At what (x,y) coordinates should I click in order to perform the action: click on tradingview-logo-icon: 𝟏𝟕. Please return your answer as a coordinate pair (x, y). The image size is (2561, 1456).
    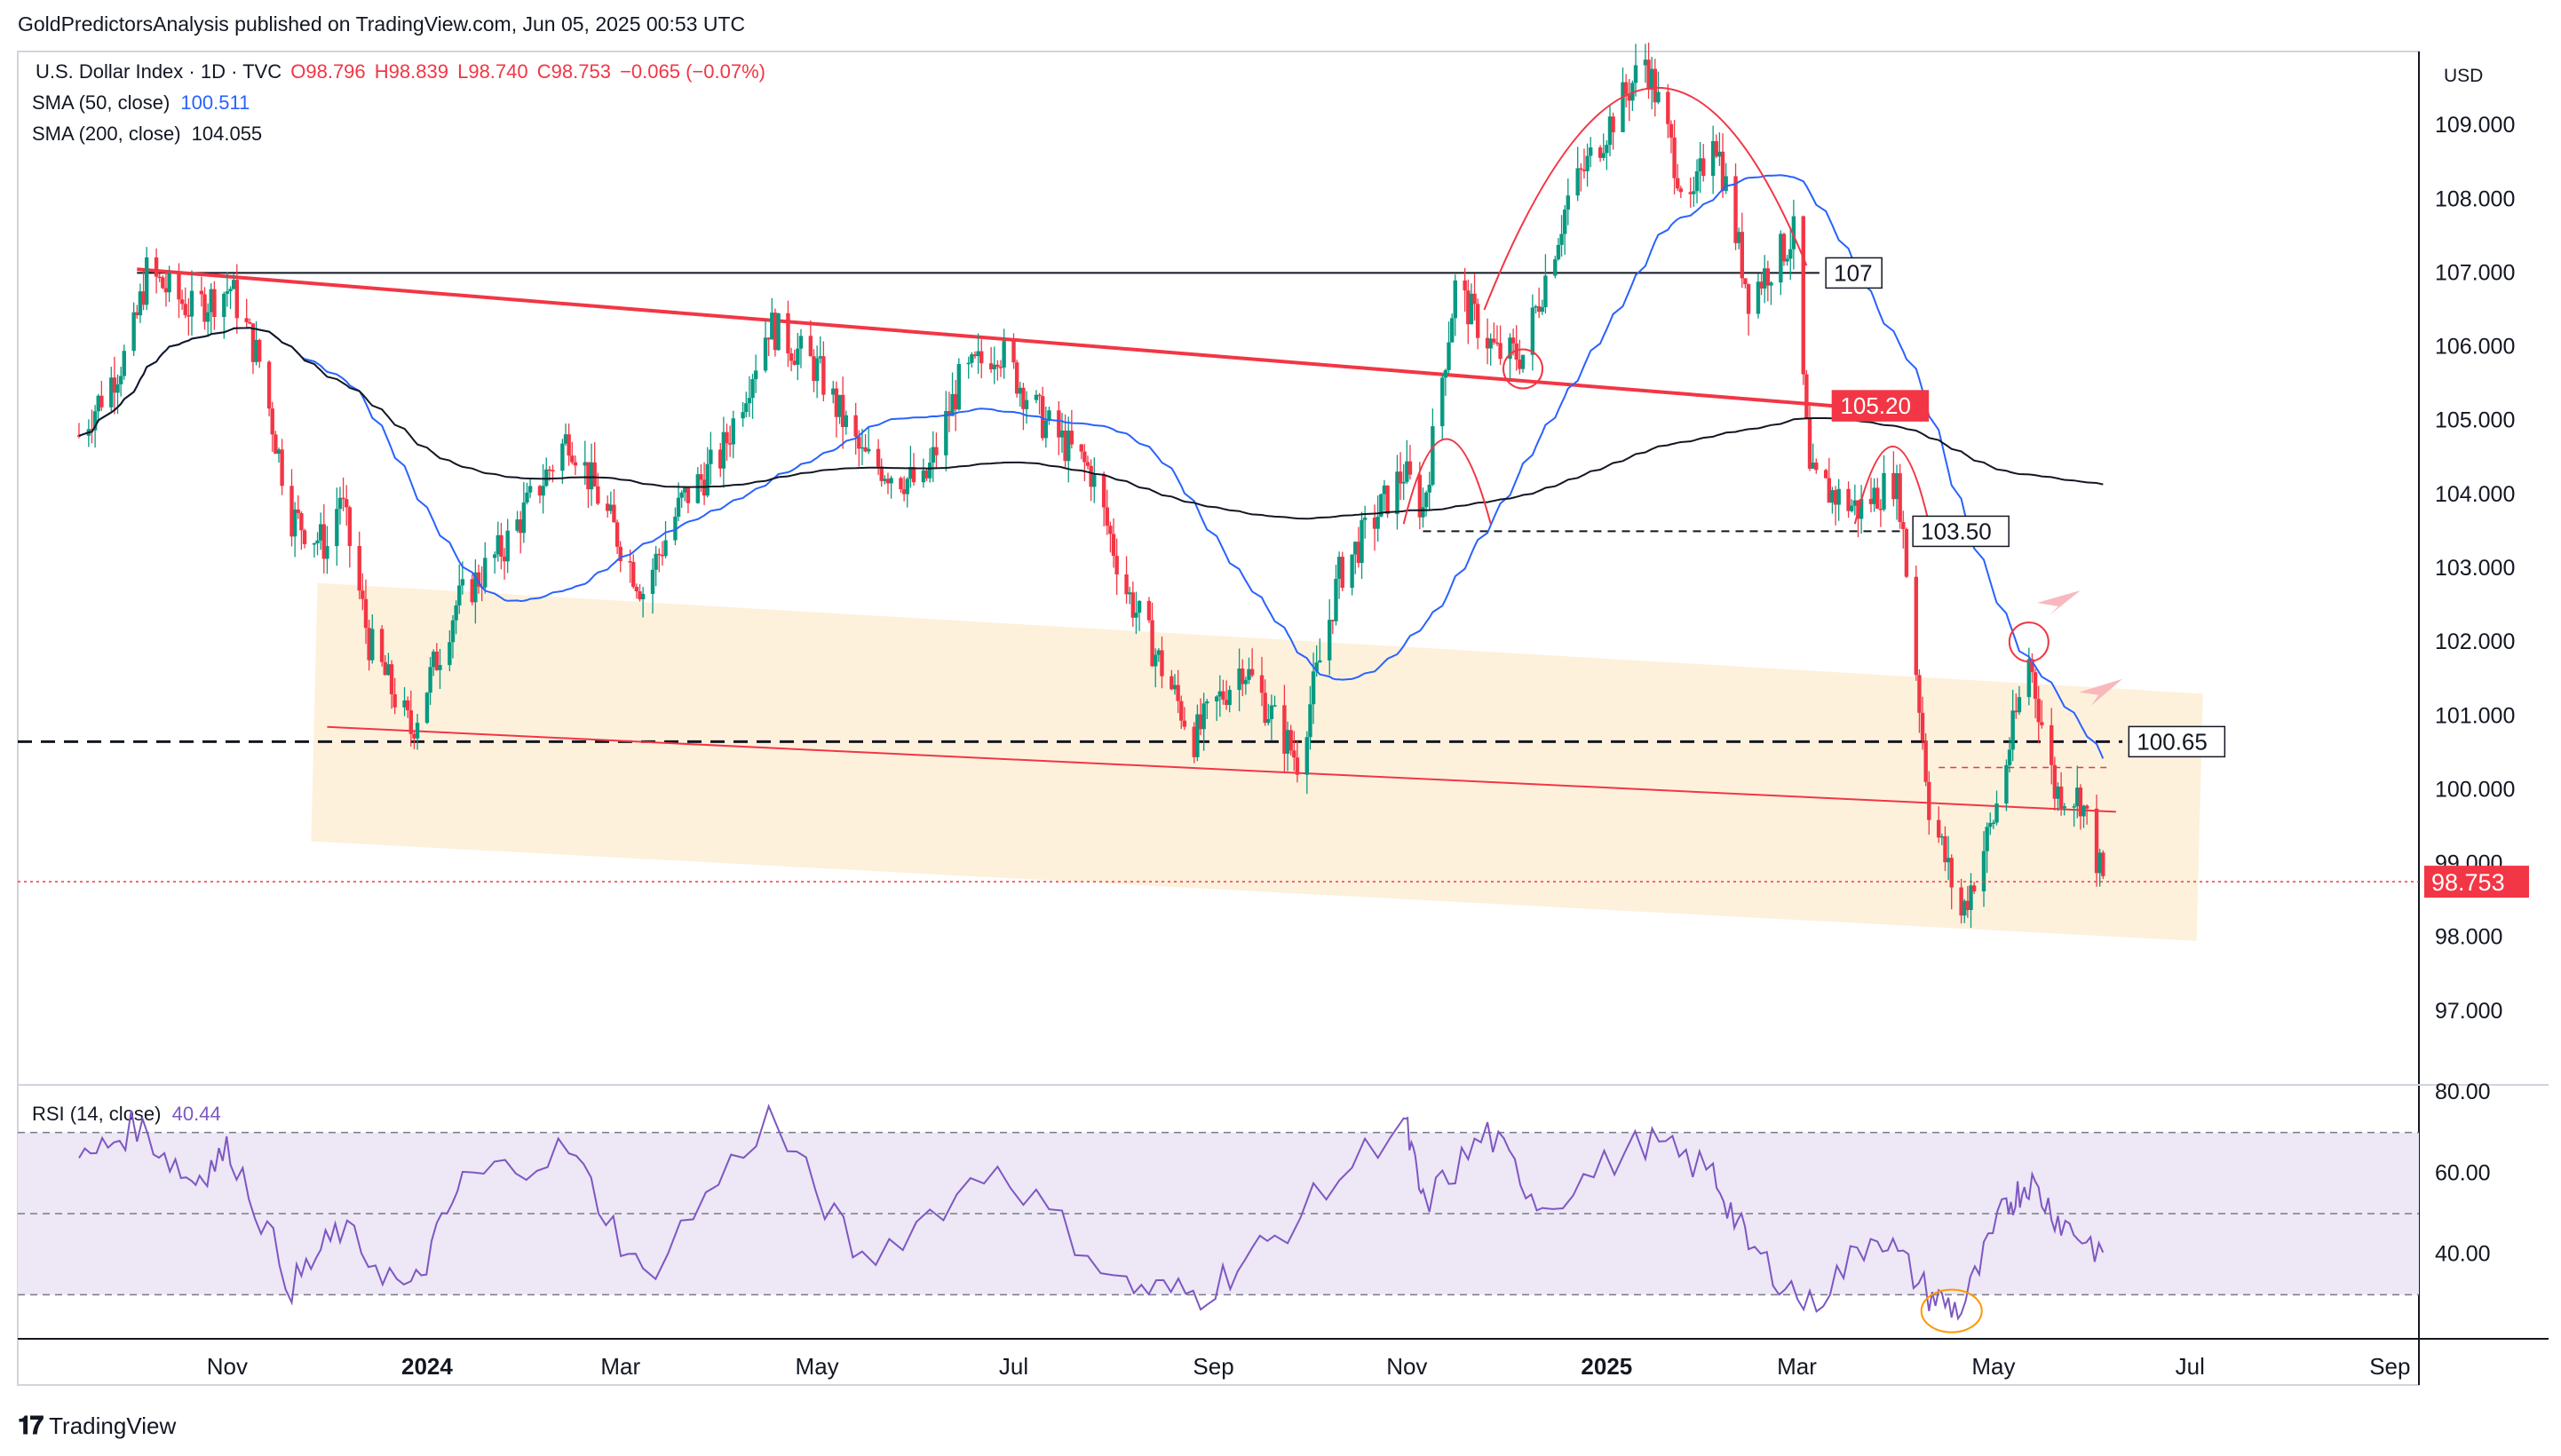
    Looking at the image, I should click on (30, 1426).